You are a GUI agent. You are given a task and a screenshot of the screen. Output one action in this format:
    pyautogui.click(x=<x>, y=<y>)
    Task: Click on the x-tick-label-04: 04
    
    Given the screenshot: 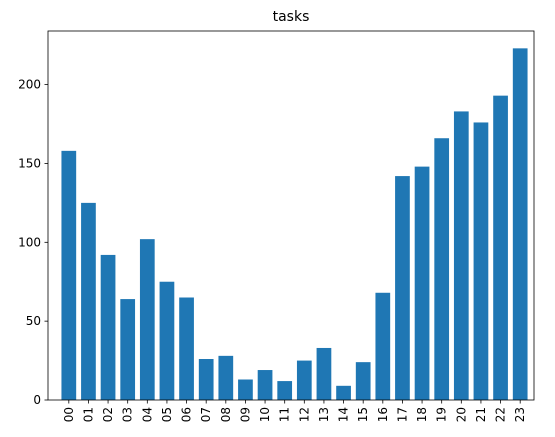 What is the action you would take?
    pyautogui.click(x=147, y=414)
    